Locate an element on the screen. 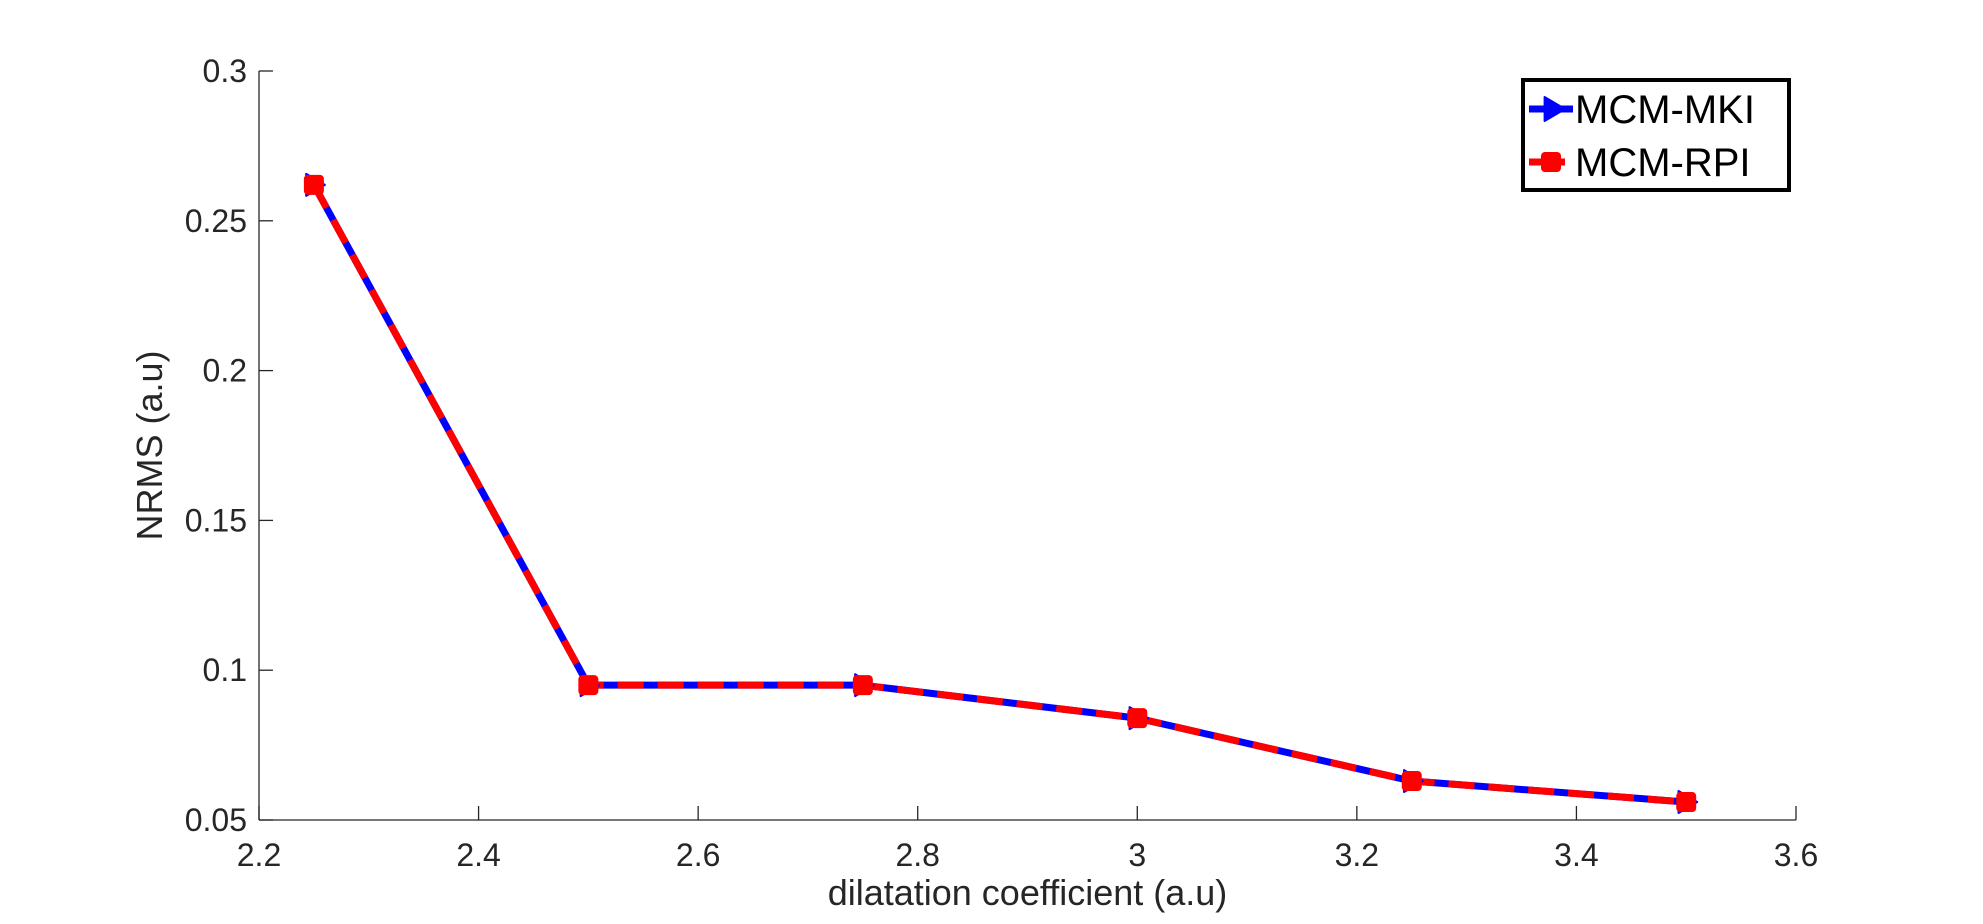  y-tick-label: 0.25 is located at coordinates (216, 221).